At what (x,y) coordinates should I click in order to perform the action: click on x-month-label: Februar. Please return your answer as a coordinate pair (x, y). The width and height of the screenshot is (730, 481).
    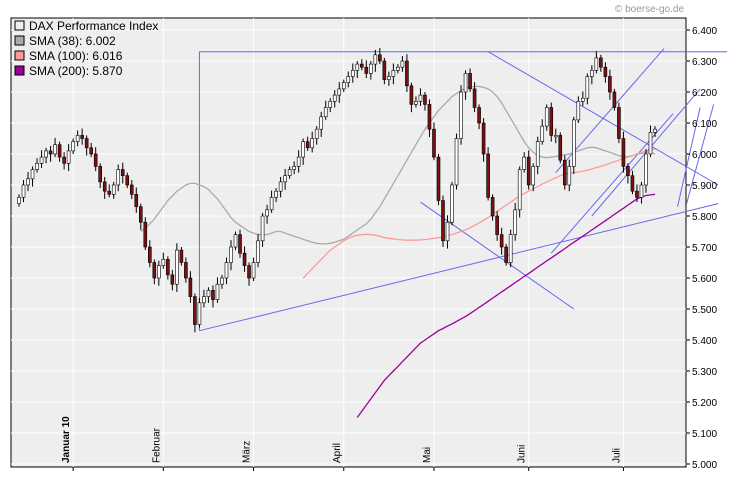
    Looking at the image, I should click on (156, 445).